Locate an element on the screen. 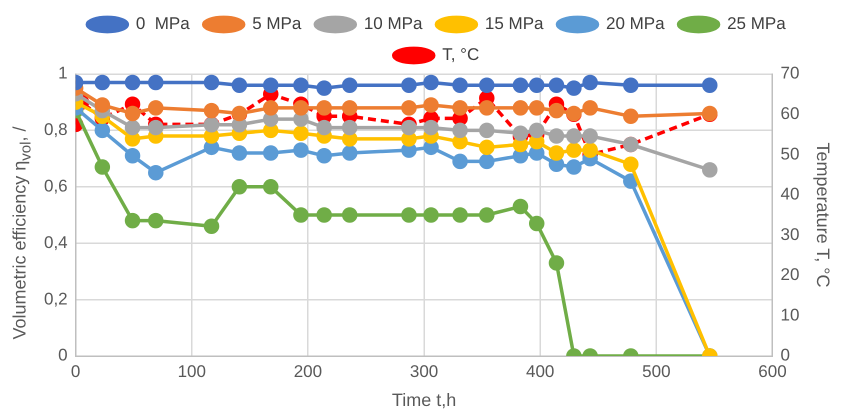 This screenshot has height=416, width=843. y-tick-label: 1 is located at coordinates (63, 73).